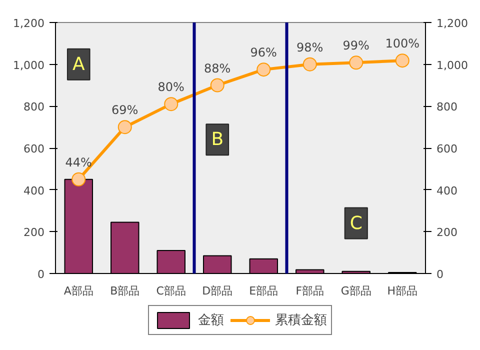  I want to click on y-tick-label: 800, so click(34, 107).